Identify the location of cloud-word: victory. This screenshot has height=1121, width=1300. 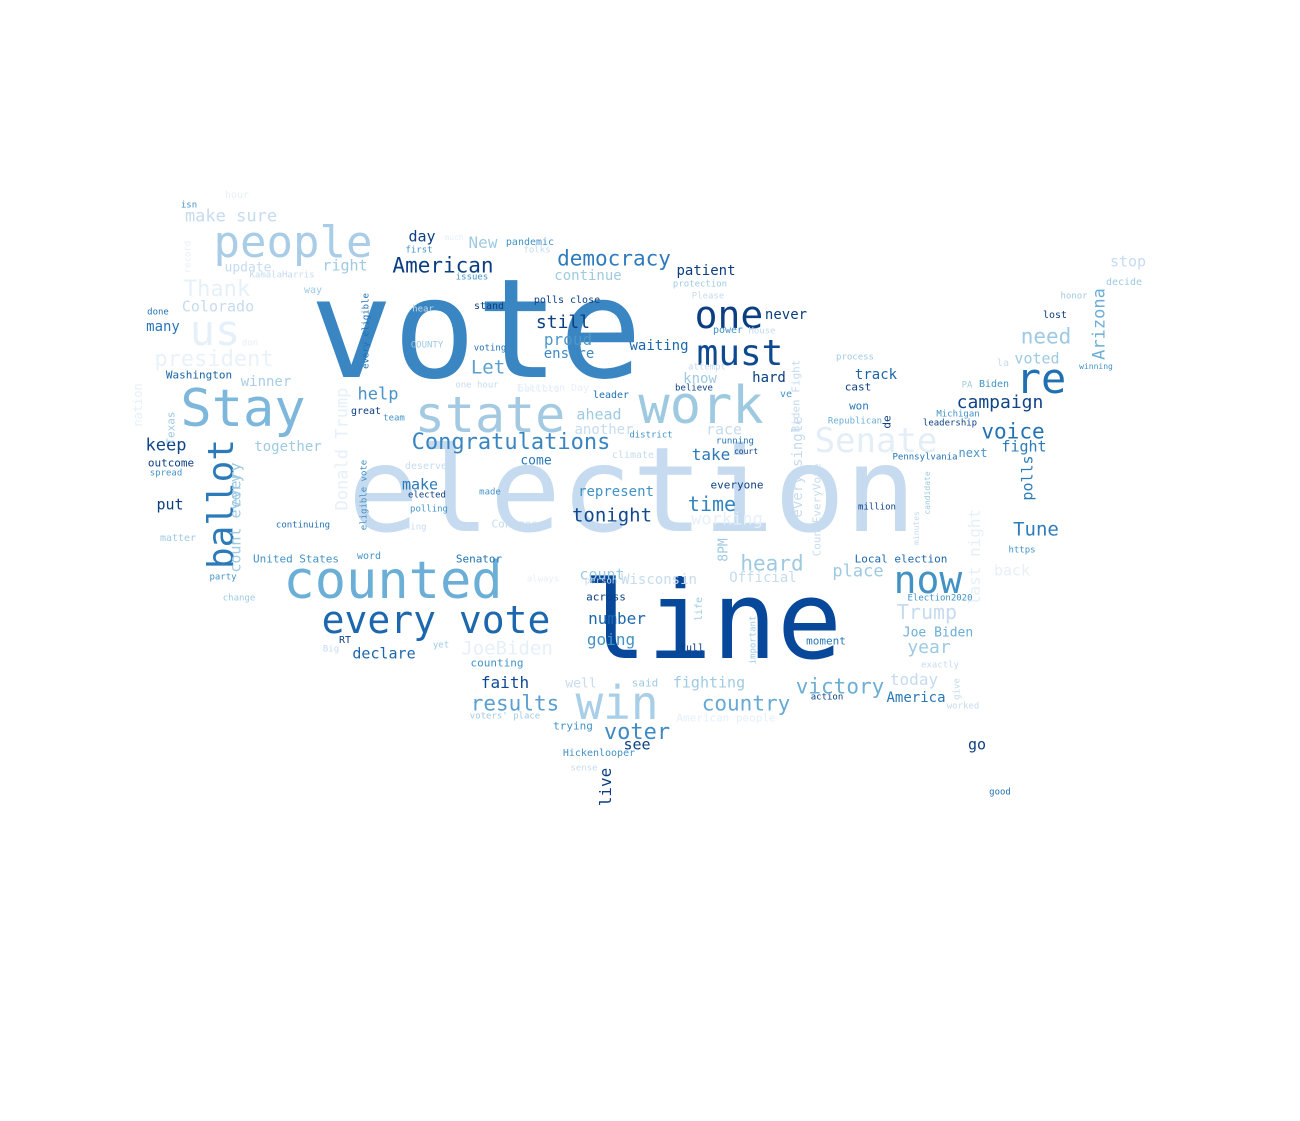
(840, 686).